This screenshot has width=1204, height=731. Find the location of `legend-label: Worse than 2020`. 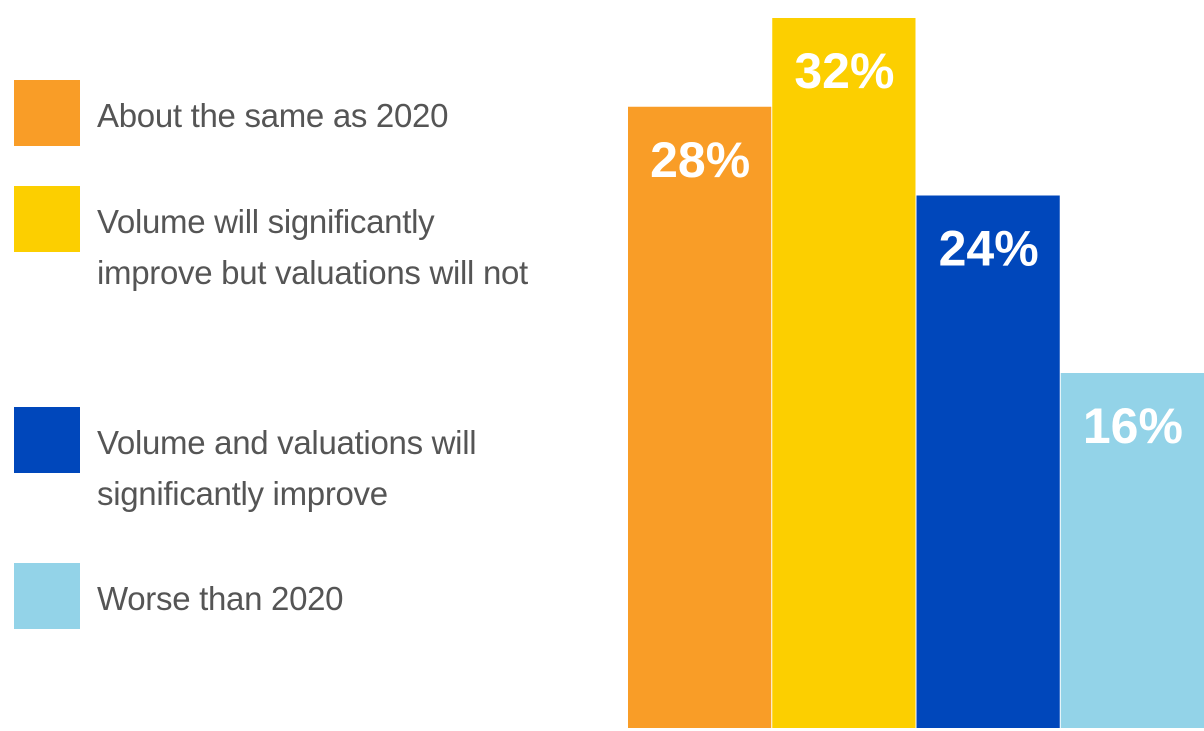

legend-label: Worse than 2020 is located at coordinates (220, 598).